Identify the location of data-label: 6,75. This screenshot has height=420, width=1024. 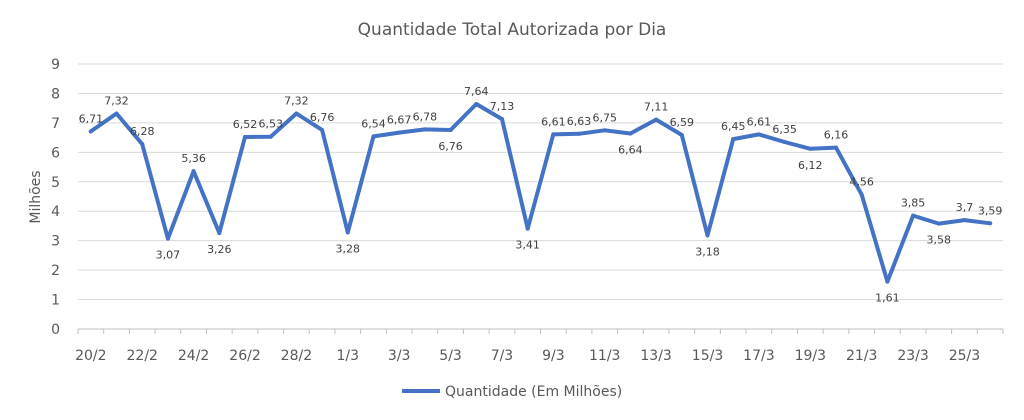
(604, 117).